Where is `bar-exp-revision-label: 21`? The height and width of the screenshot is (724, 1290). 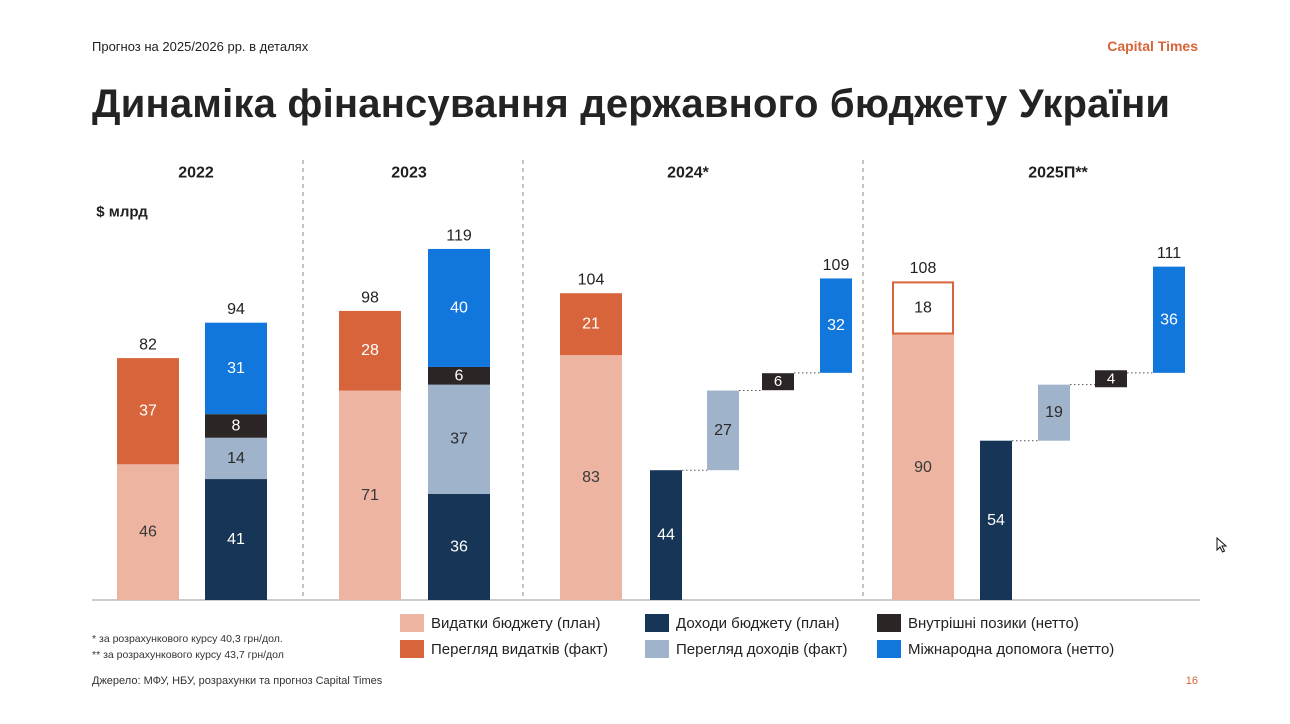
bar-exp-revision-label: 21 is located at coordinates (591, 324).